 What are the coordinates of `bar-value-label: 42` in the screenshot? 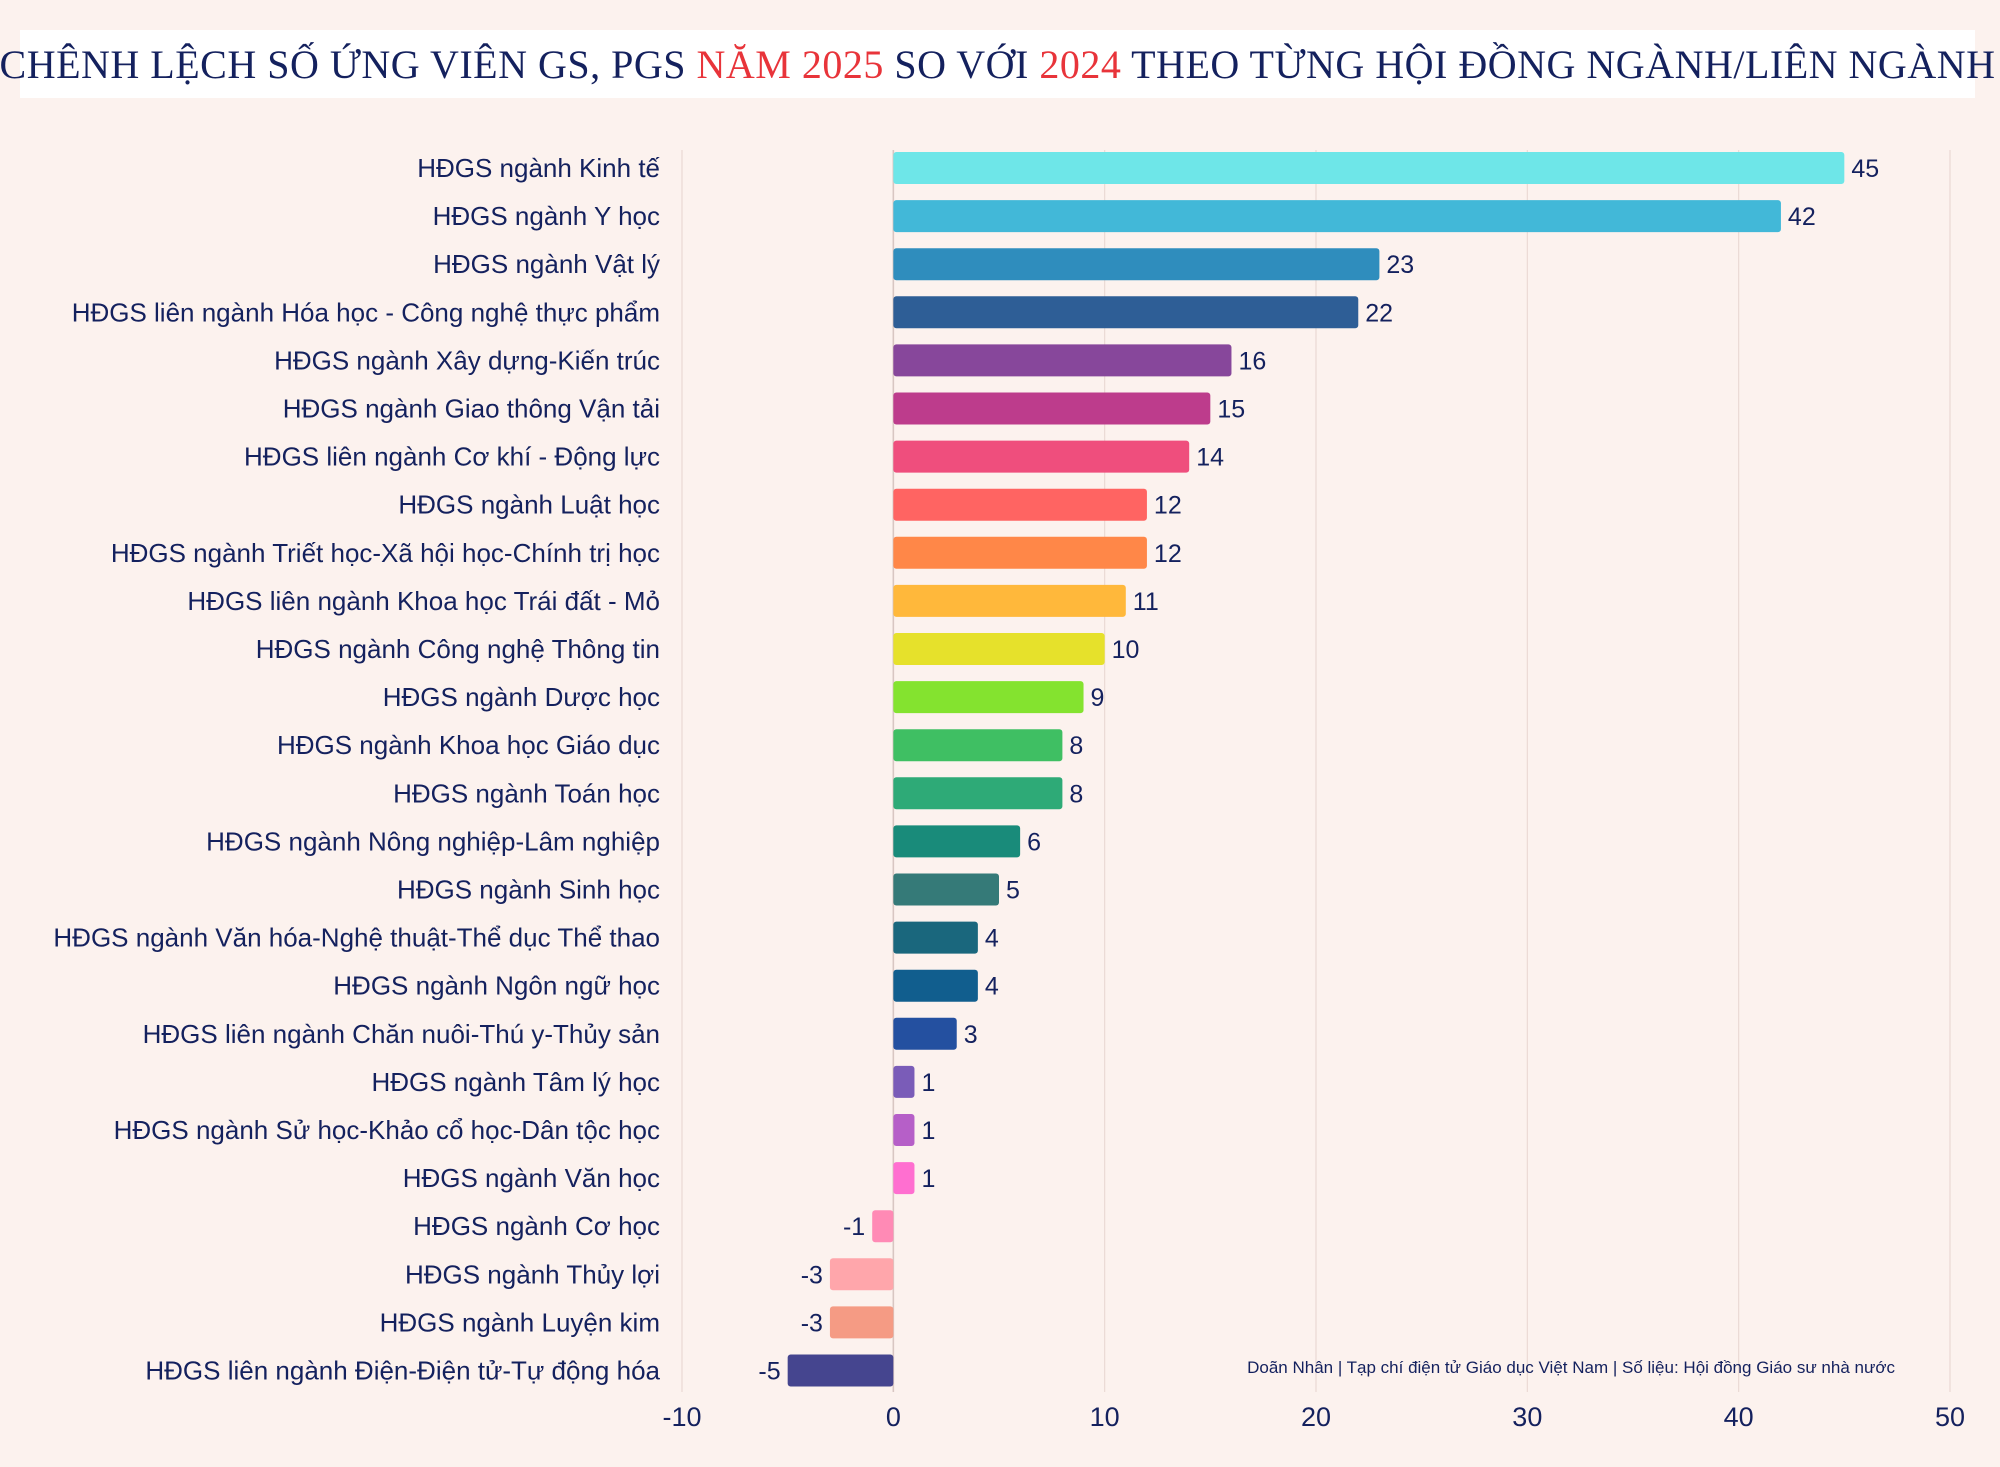 It's located at (1802, 217).